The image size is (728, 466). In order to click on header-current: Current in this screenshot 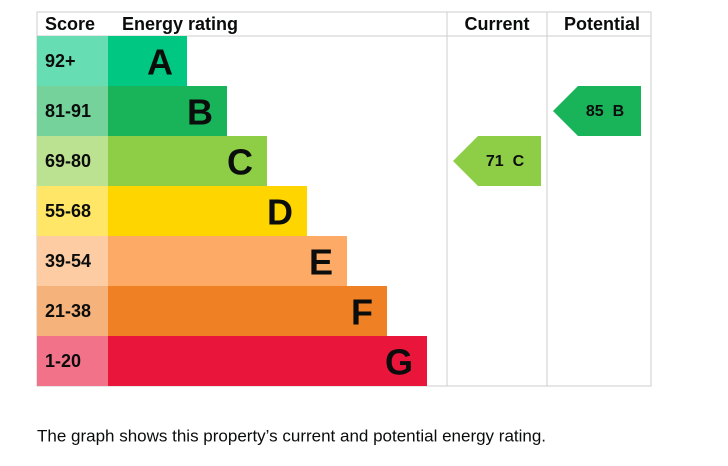, I will do `click(496, 24)`.